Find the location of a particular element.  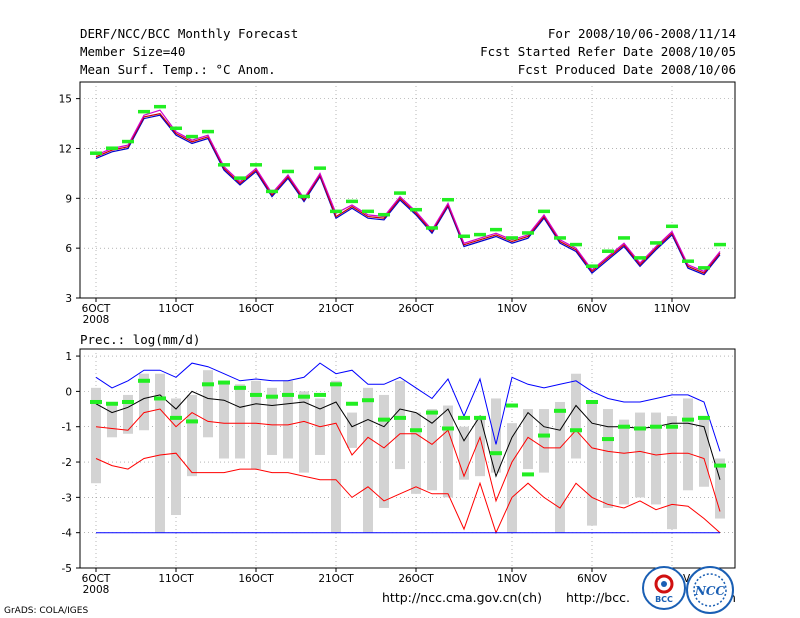

y-tick-label: 3 is located at coordinates (68, 299).